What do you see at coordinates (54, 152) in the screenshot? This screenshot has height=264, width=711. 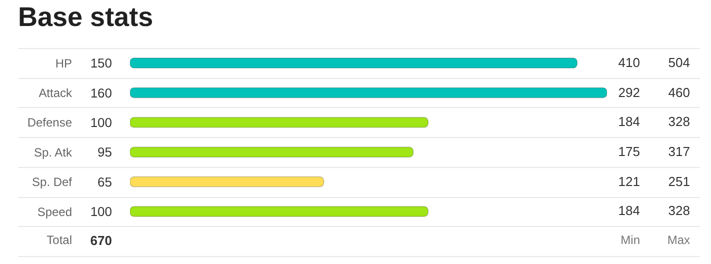 I see `y-tick-label: Sp. Atk` at bounding box center [54, 152].